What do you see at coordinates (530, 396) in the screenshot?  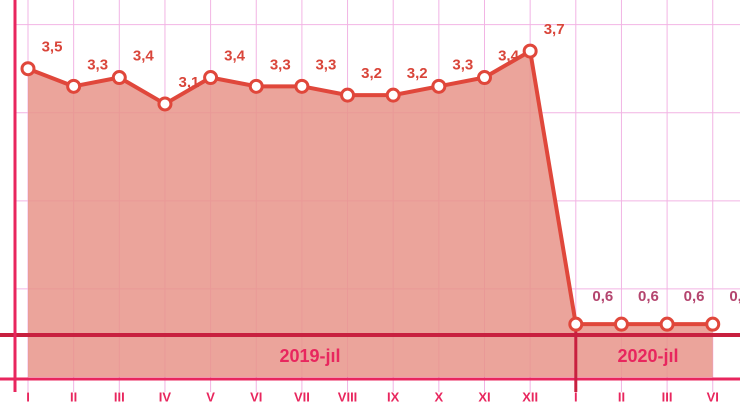 I see `x-tick-label: XII` at bounding box center [530, 396].